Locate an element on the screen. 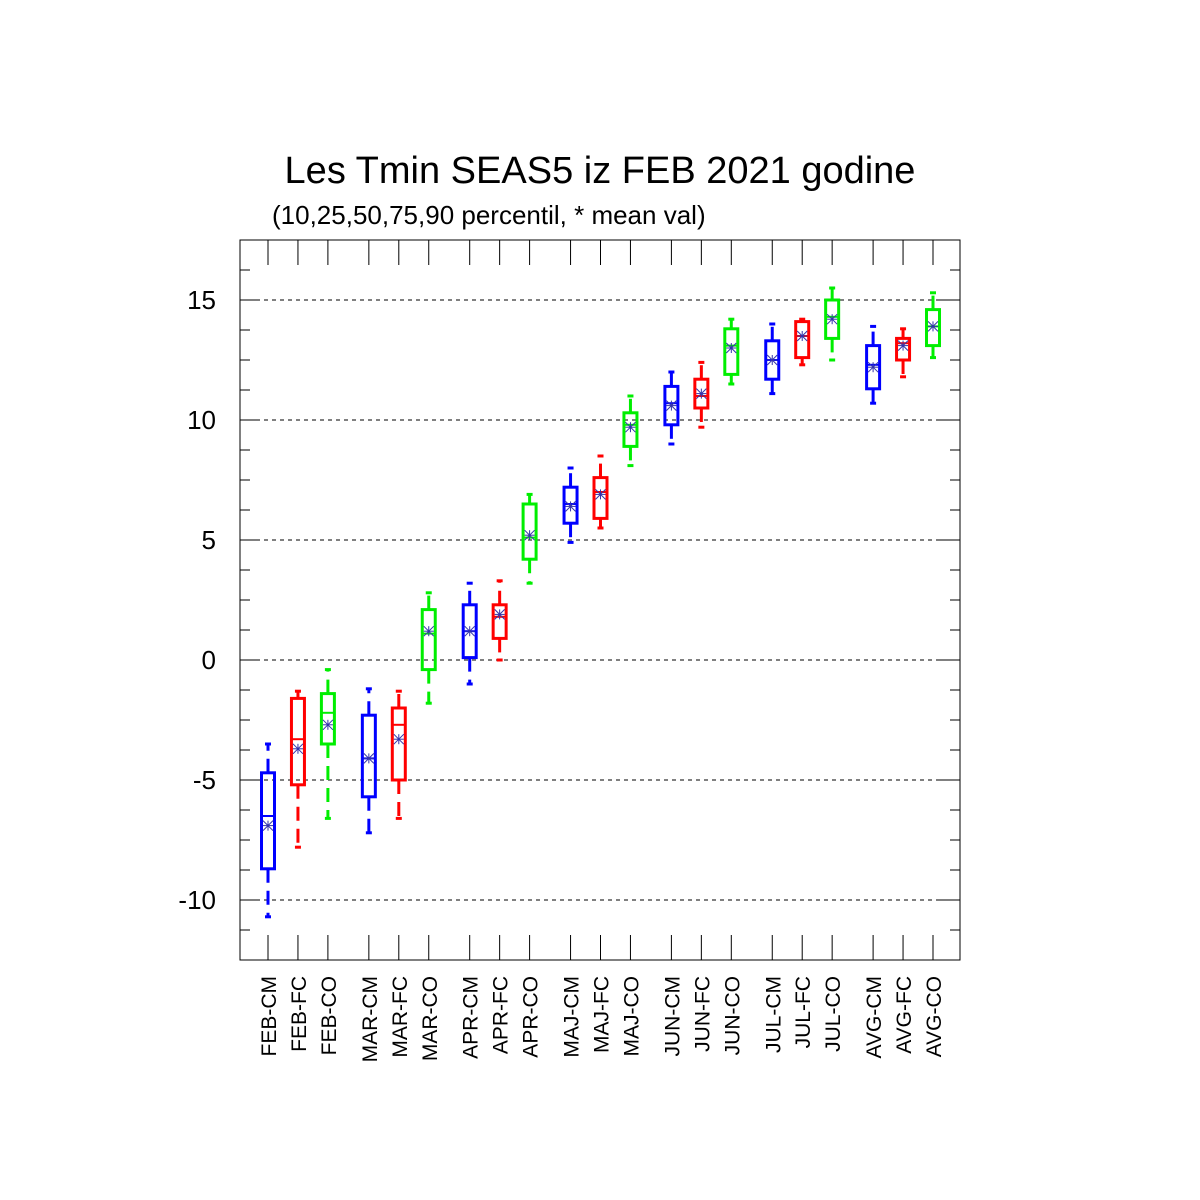  x-tick-label: JUN-CO is located at coordinates (732, 1015).